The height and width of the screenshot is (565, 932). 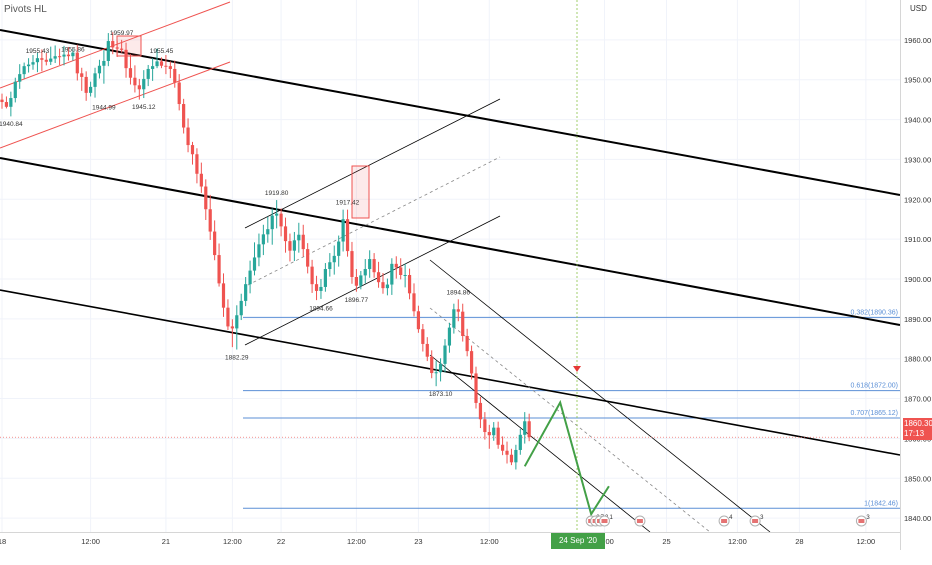 I want to click on crosshair-time-label: 24 Sep '20 02:30, so click(x=578, y=547).